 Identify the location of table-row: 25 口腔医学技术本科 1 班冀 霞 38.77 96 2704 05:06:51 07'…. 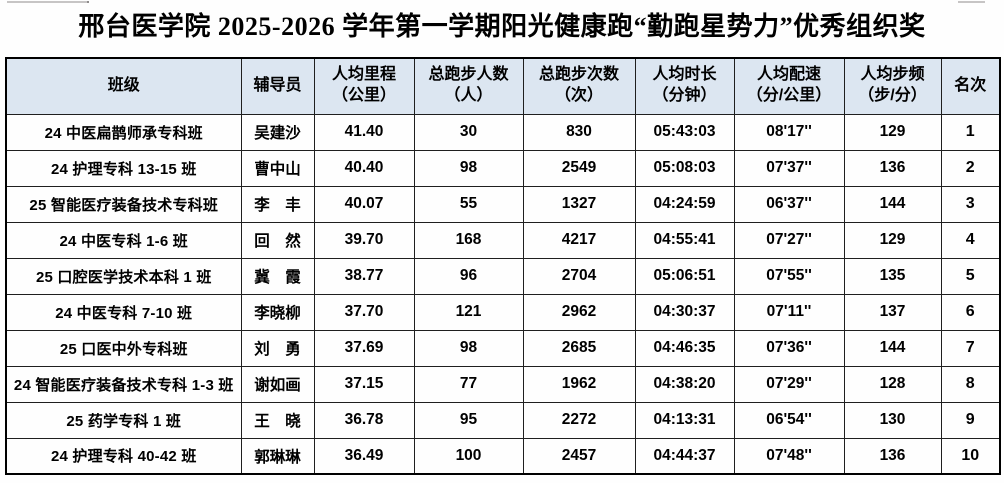
(503, 276).